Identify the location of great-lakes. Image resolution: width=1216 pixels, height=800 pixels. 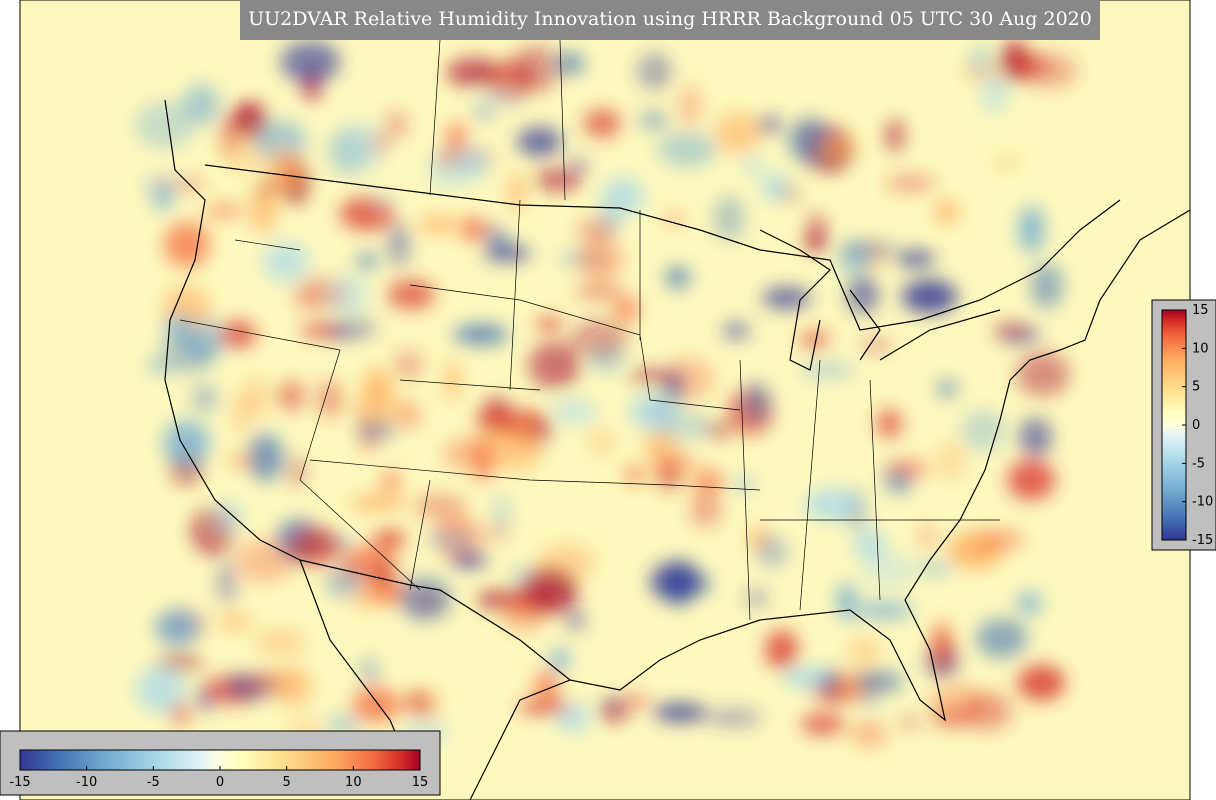
(880, 300).